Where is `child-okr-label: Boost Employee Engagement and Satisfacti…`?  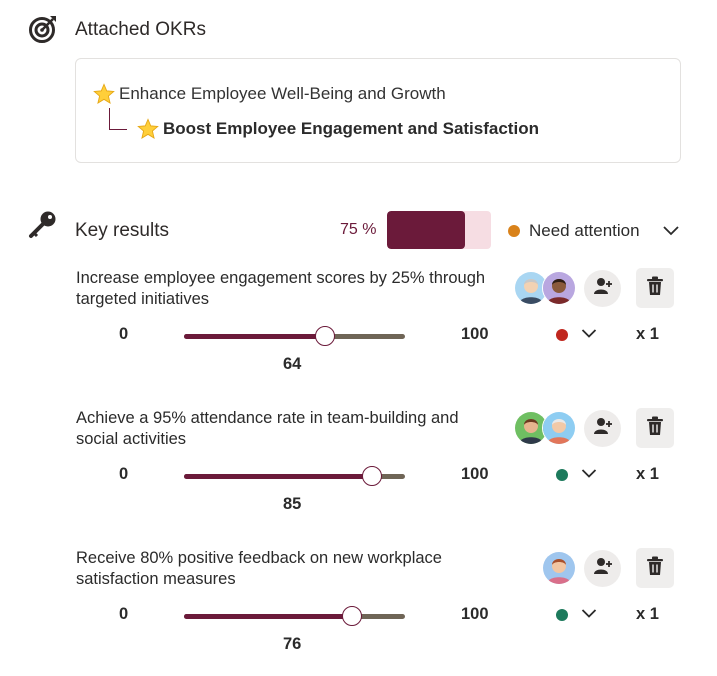
child-okr-label: Boost Employee Engagement and Satisfacti… is located at coordinates (351, 128).